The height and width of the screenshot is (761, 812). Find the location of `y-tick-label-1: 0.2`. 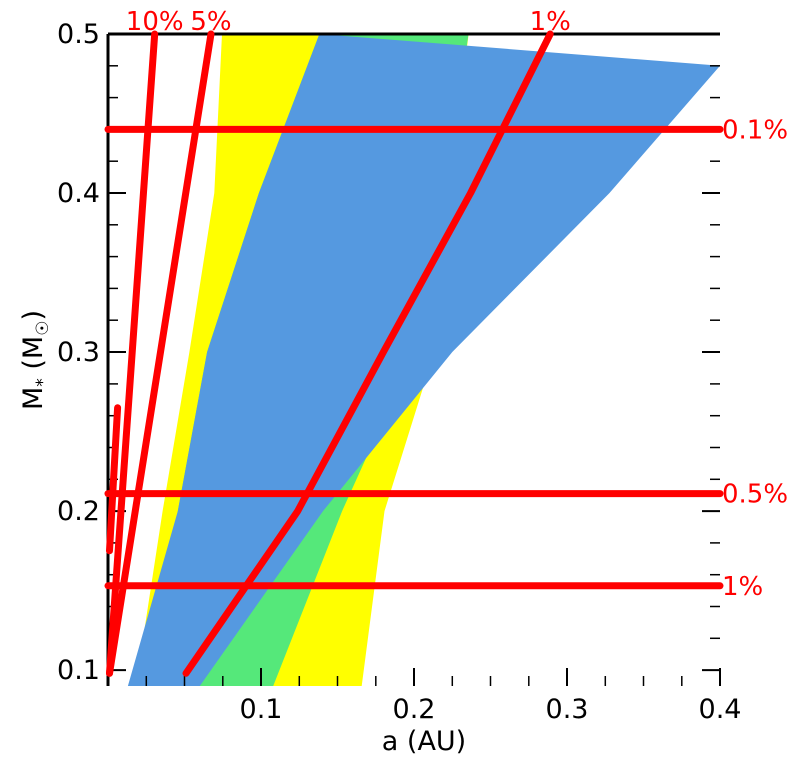

y-tick-label-1: 0.2 is located at coordinates (78, 511).